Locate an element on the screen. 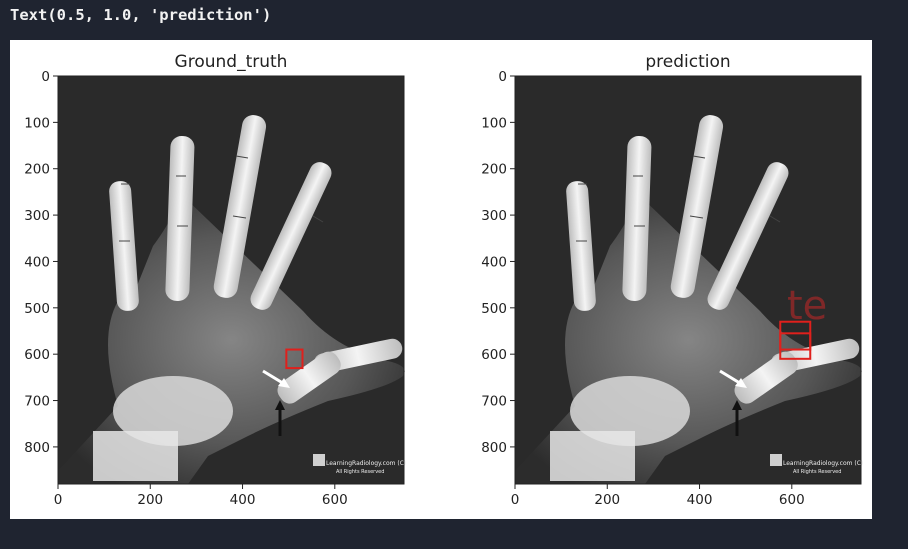 This screenshot has height=549, width=908. ground-truth-box-layer is located at coordinates (294, 359).